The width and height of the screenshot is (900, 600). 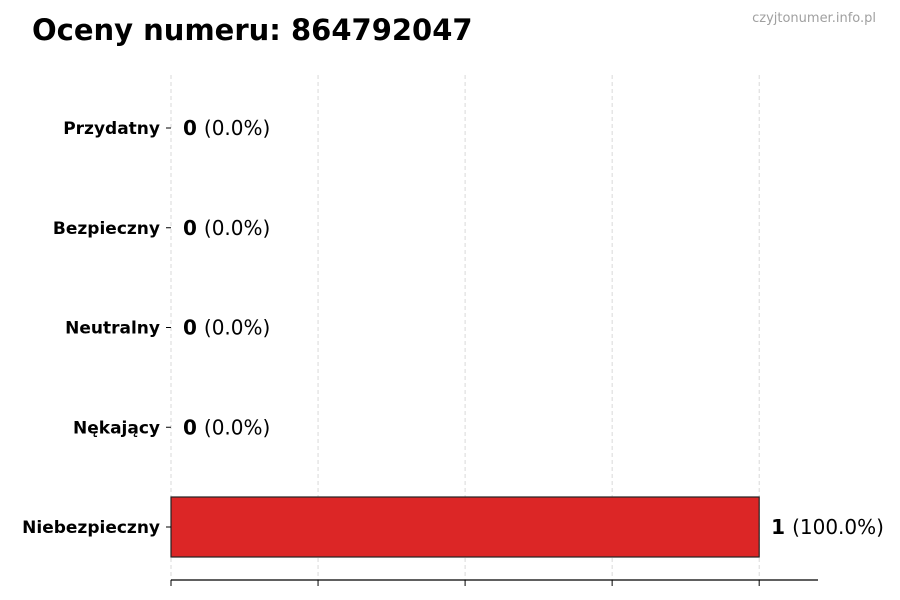 What do you see at coordinates (814, 18) in the screenshot?
I see `watermark: czyjtonumer.info.pl` at bounding box center [814, 18].